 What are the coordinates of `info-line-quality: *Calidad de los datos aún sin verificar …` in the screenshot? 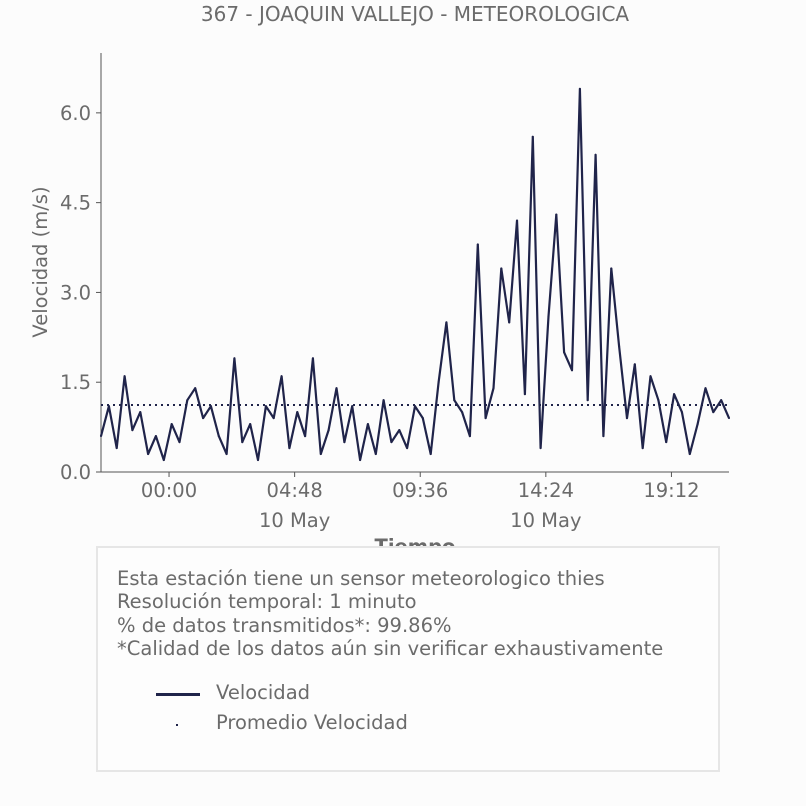 It's located at (390, 649).